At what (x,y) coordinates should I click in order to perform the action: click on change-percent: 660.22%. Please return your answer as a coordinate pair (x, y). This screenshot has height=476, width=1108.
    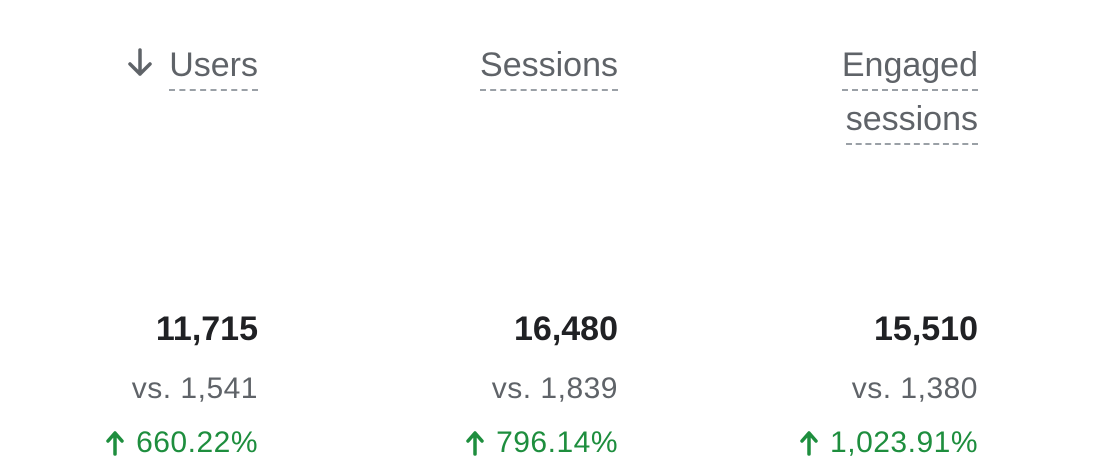
    Looking at the image, I should click on (182, 443).